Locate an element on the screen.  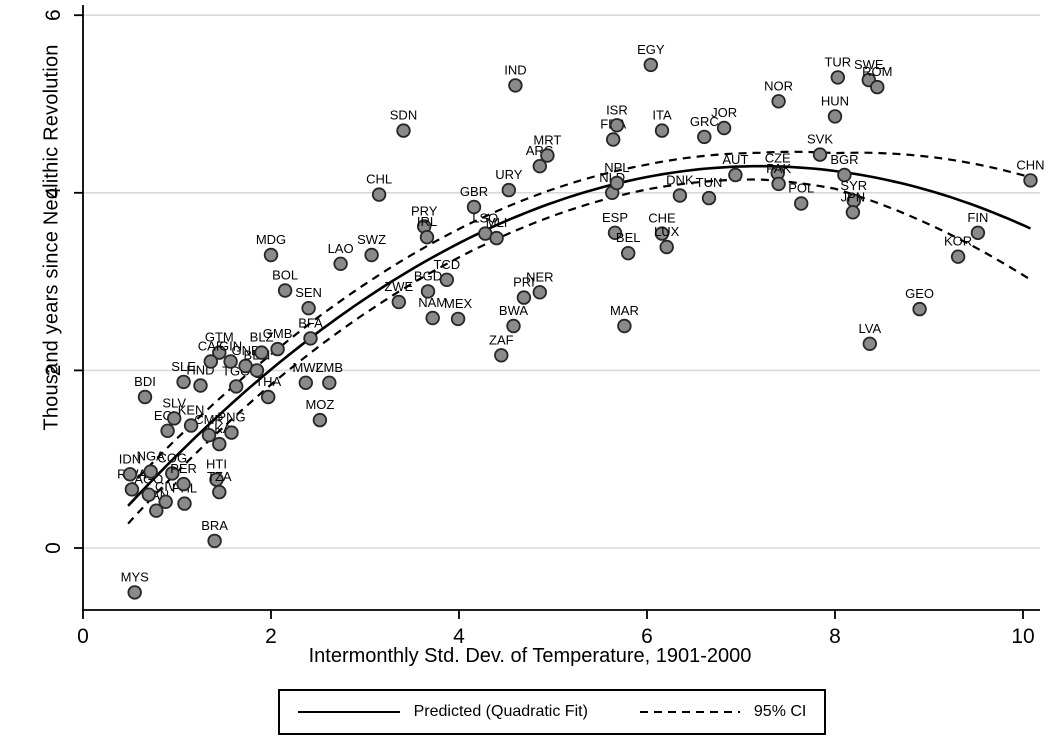
data-point-label-BDI: BDI is located at coordinates (145, 381).